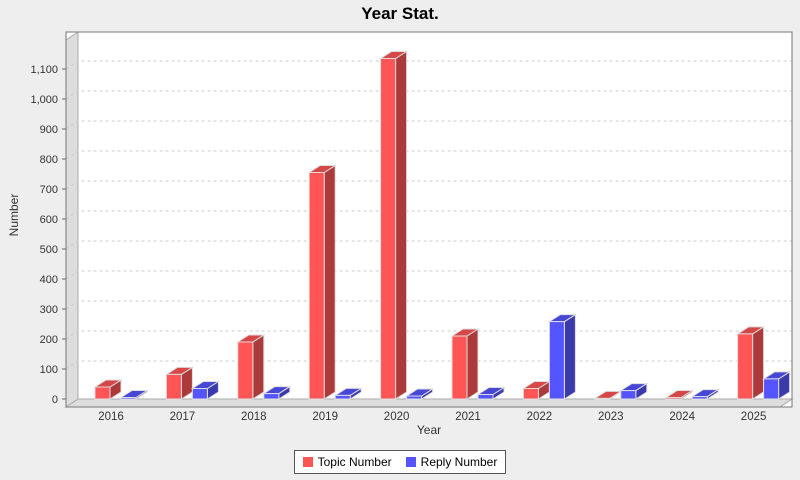 The image size is (800, 480). Describe the element at coordinates (49, 220) in the screenshot. I see `y-tick-label-600: 600` at that location.